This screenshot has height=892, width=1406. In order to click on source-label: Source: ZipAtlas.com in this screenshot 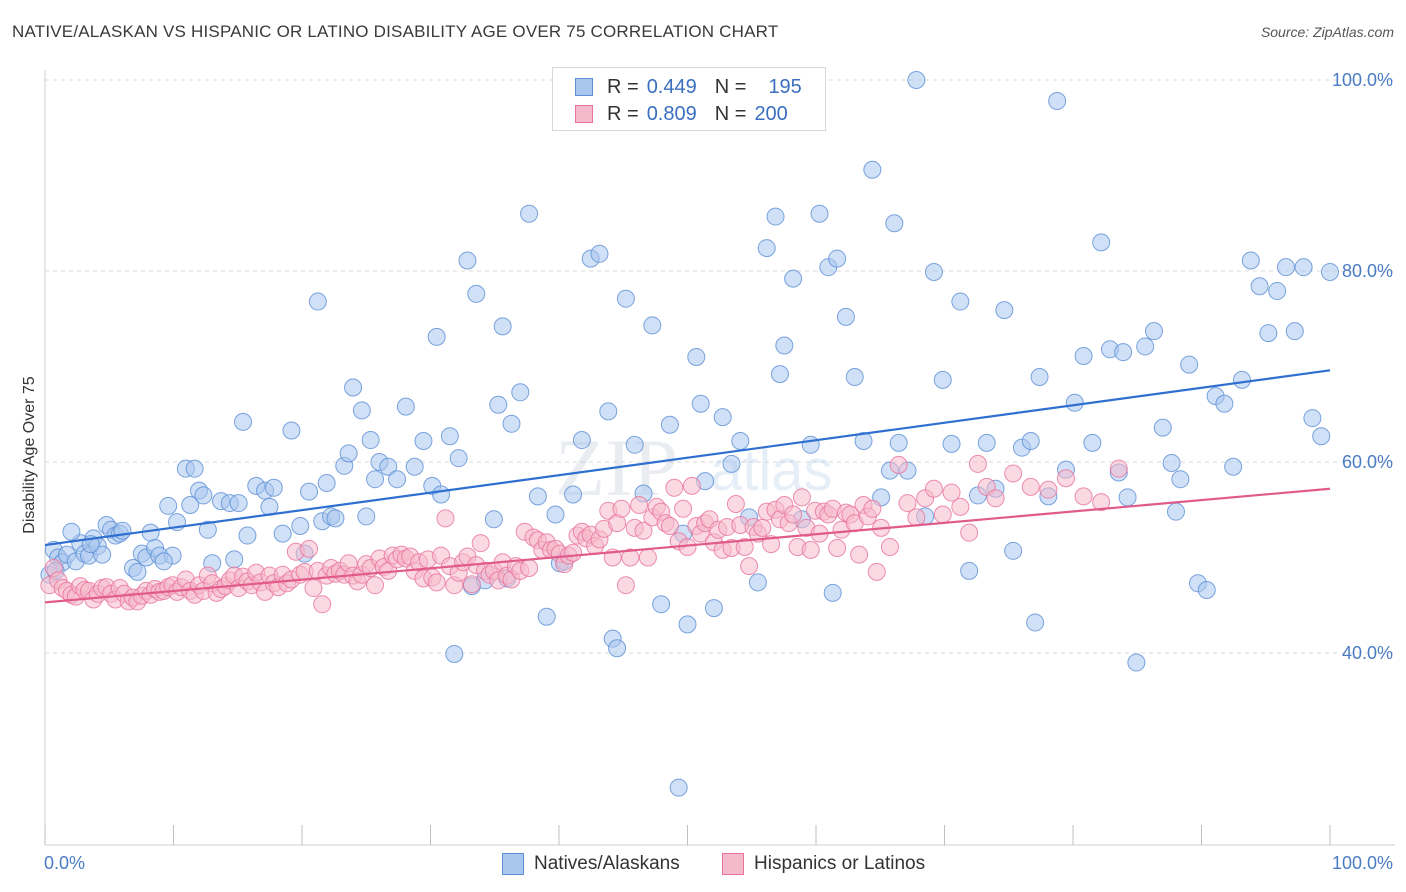, I will do `click(1327, 32)`.